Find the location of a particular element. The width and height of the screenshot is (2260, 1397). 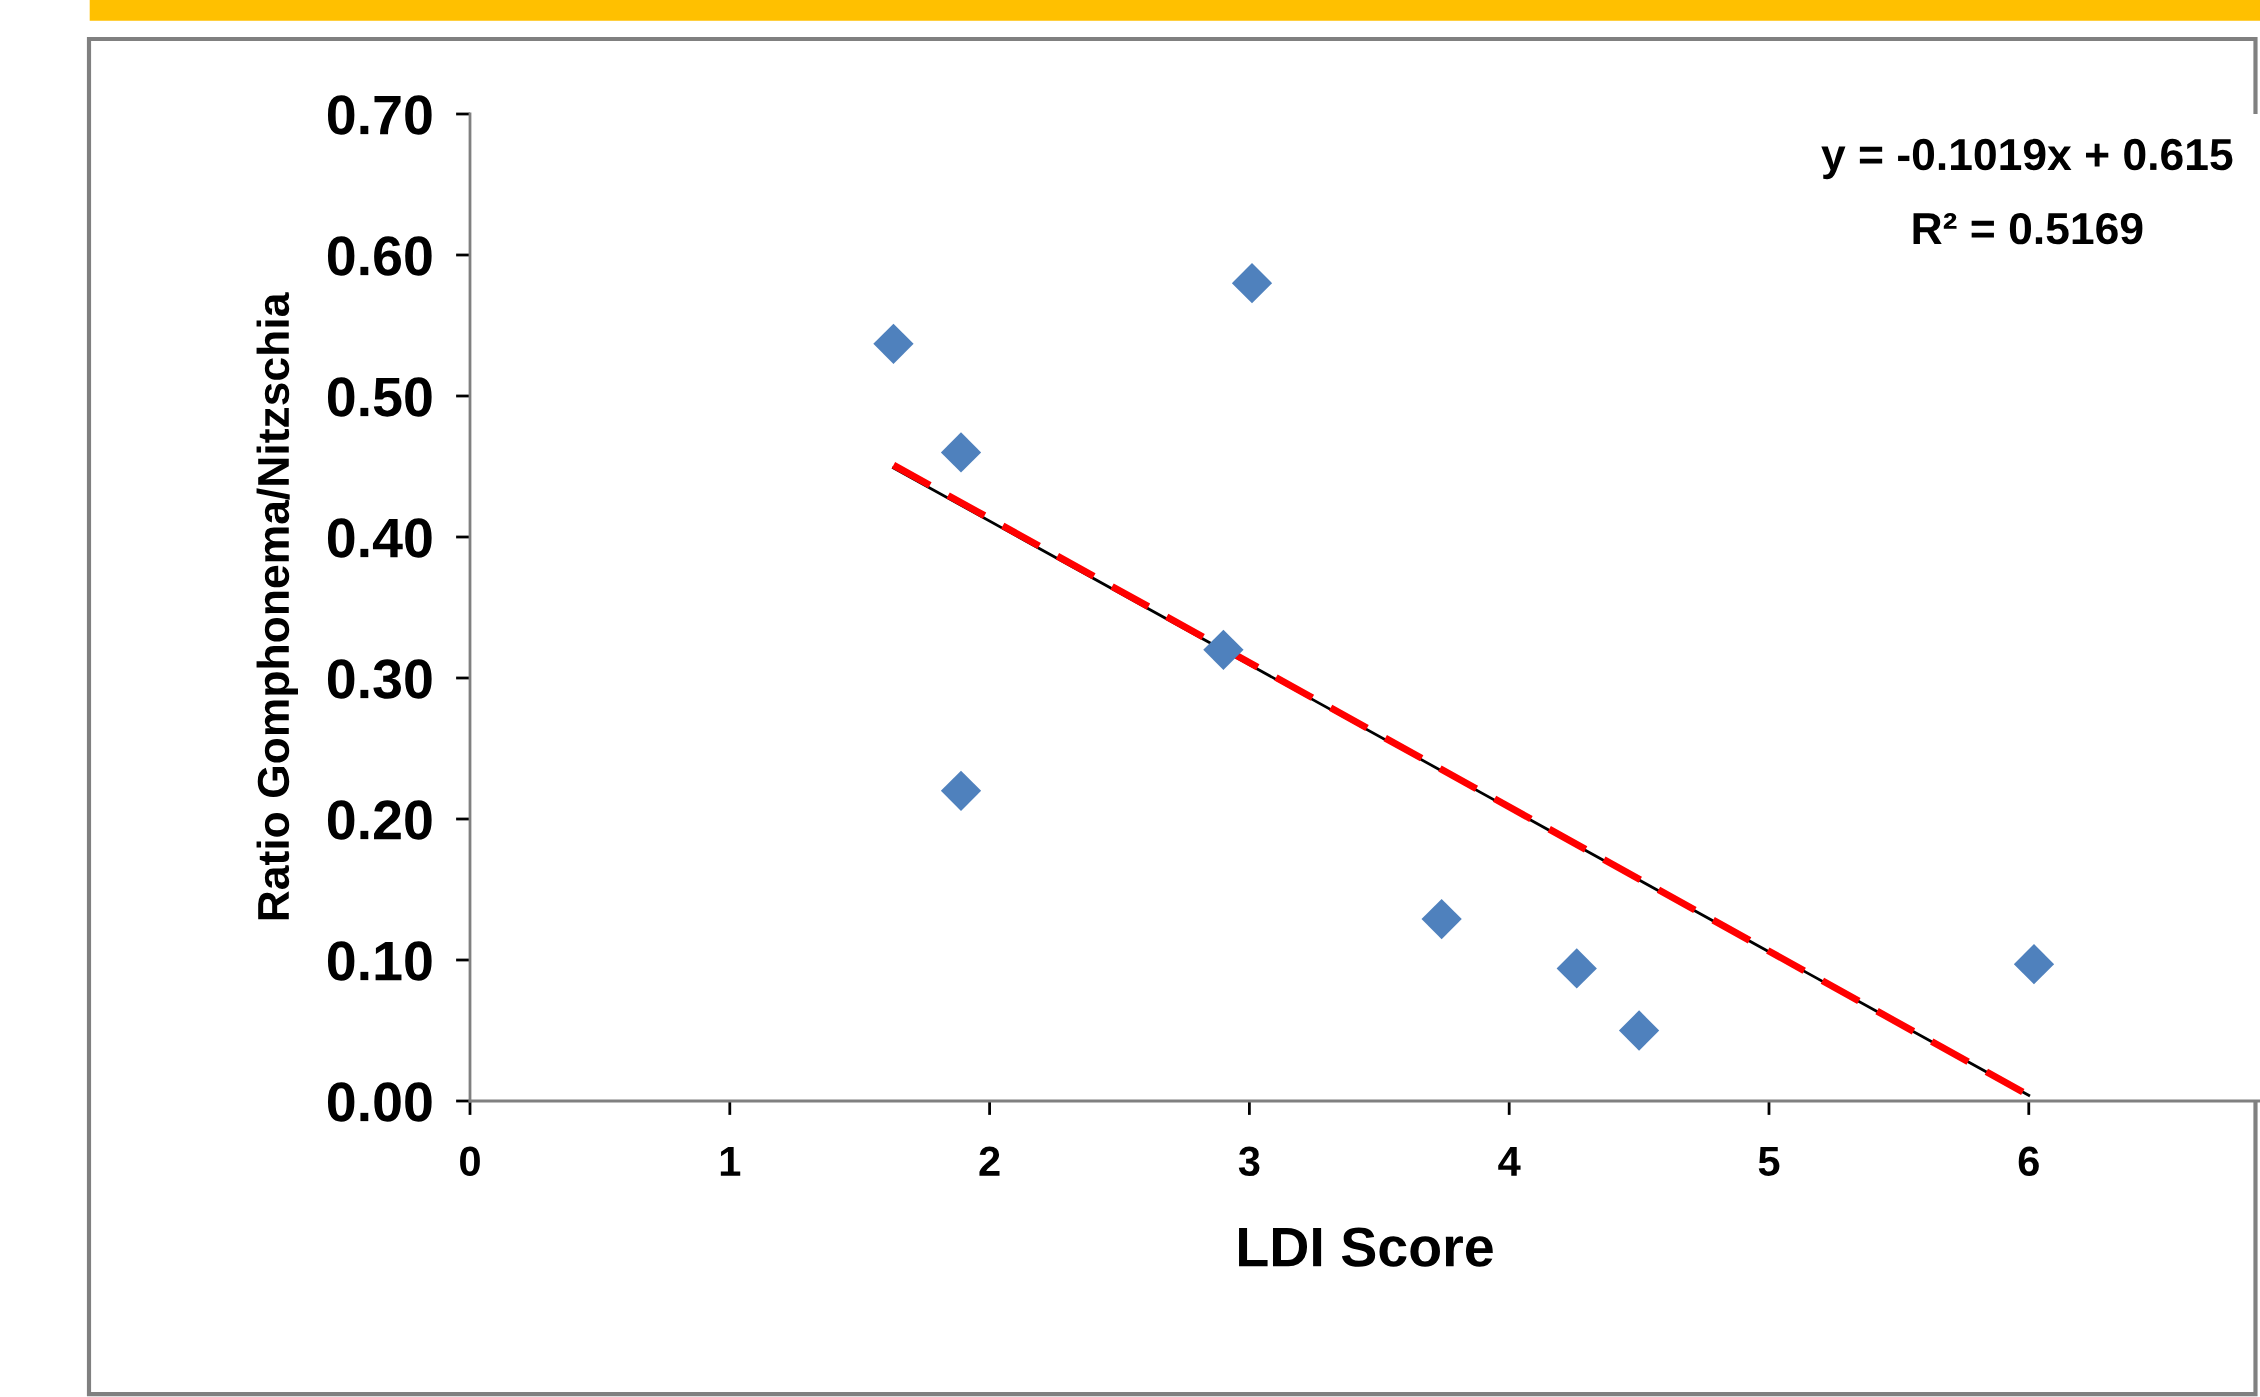

x-tick-label: 5 is located at coordinates (1769, 1161).